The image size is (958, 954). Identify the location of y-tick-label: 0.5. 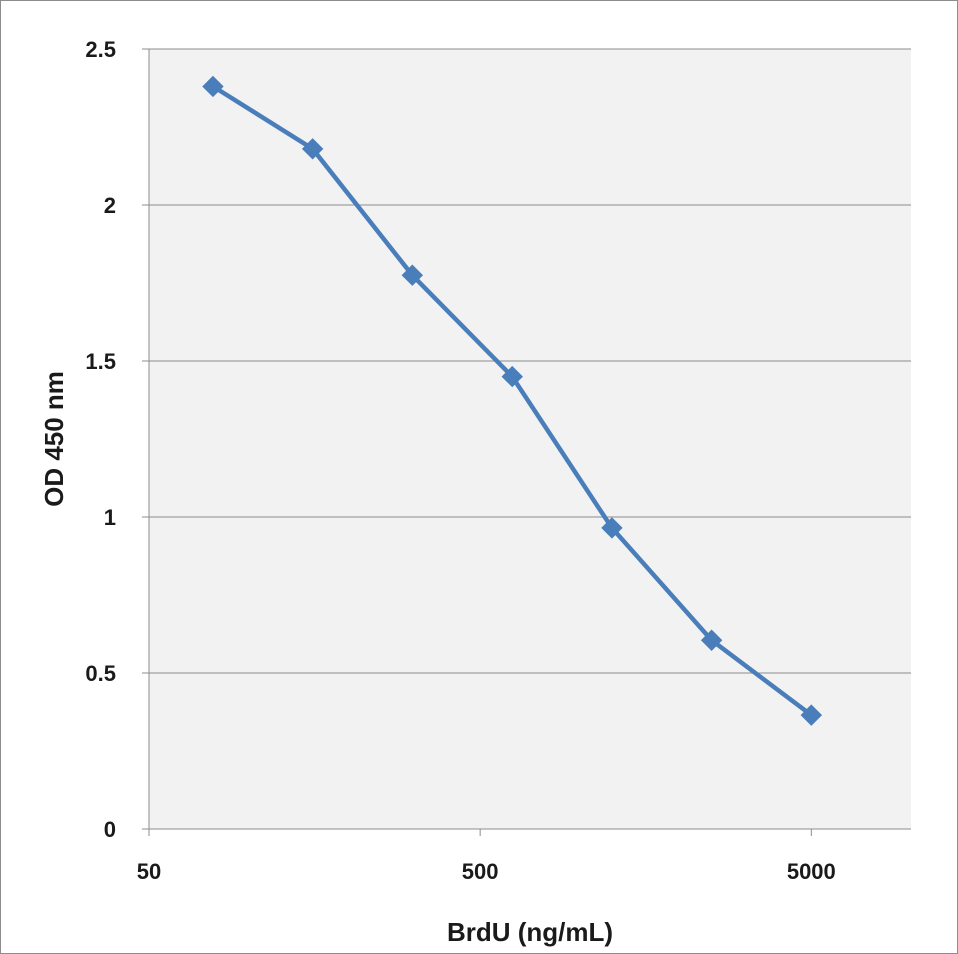
(100, 673).